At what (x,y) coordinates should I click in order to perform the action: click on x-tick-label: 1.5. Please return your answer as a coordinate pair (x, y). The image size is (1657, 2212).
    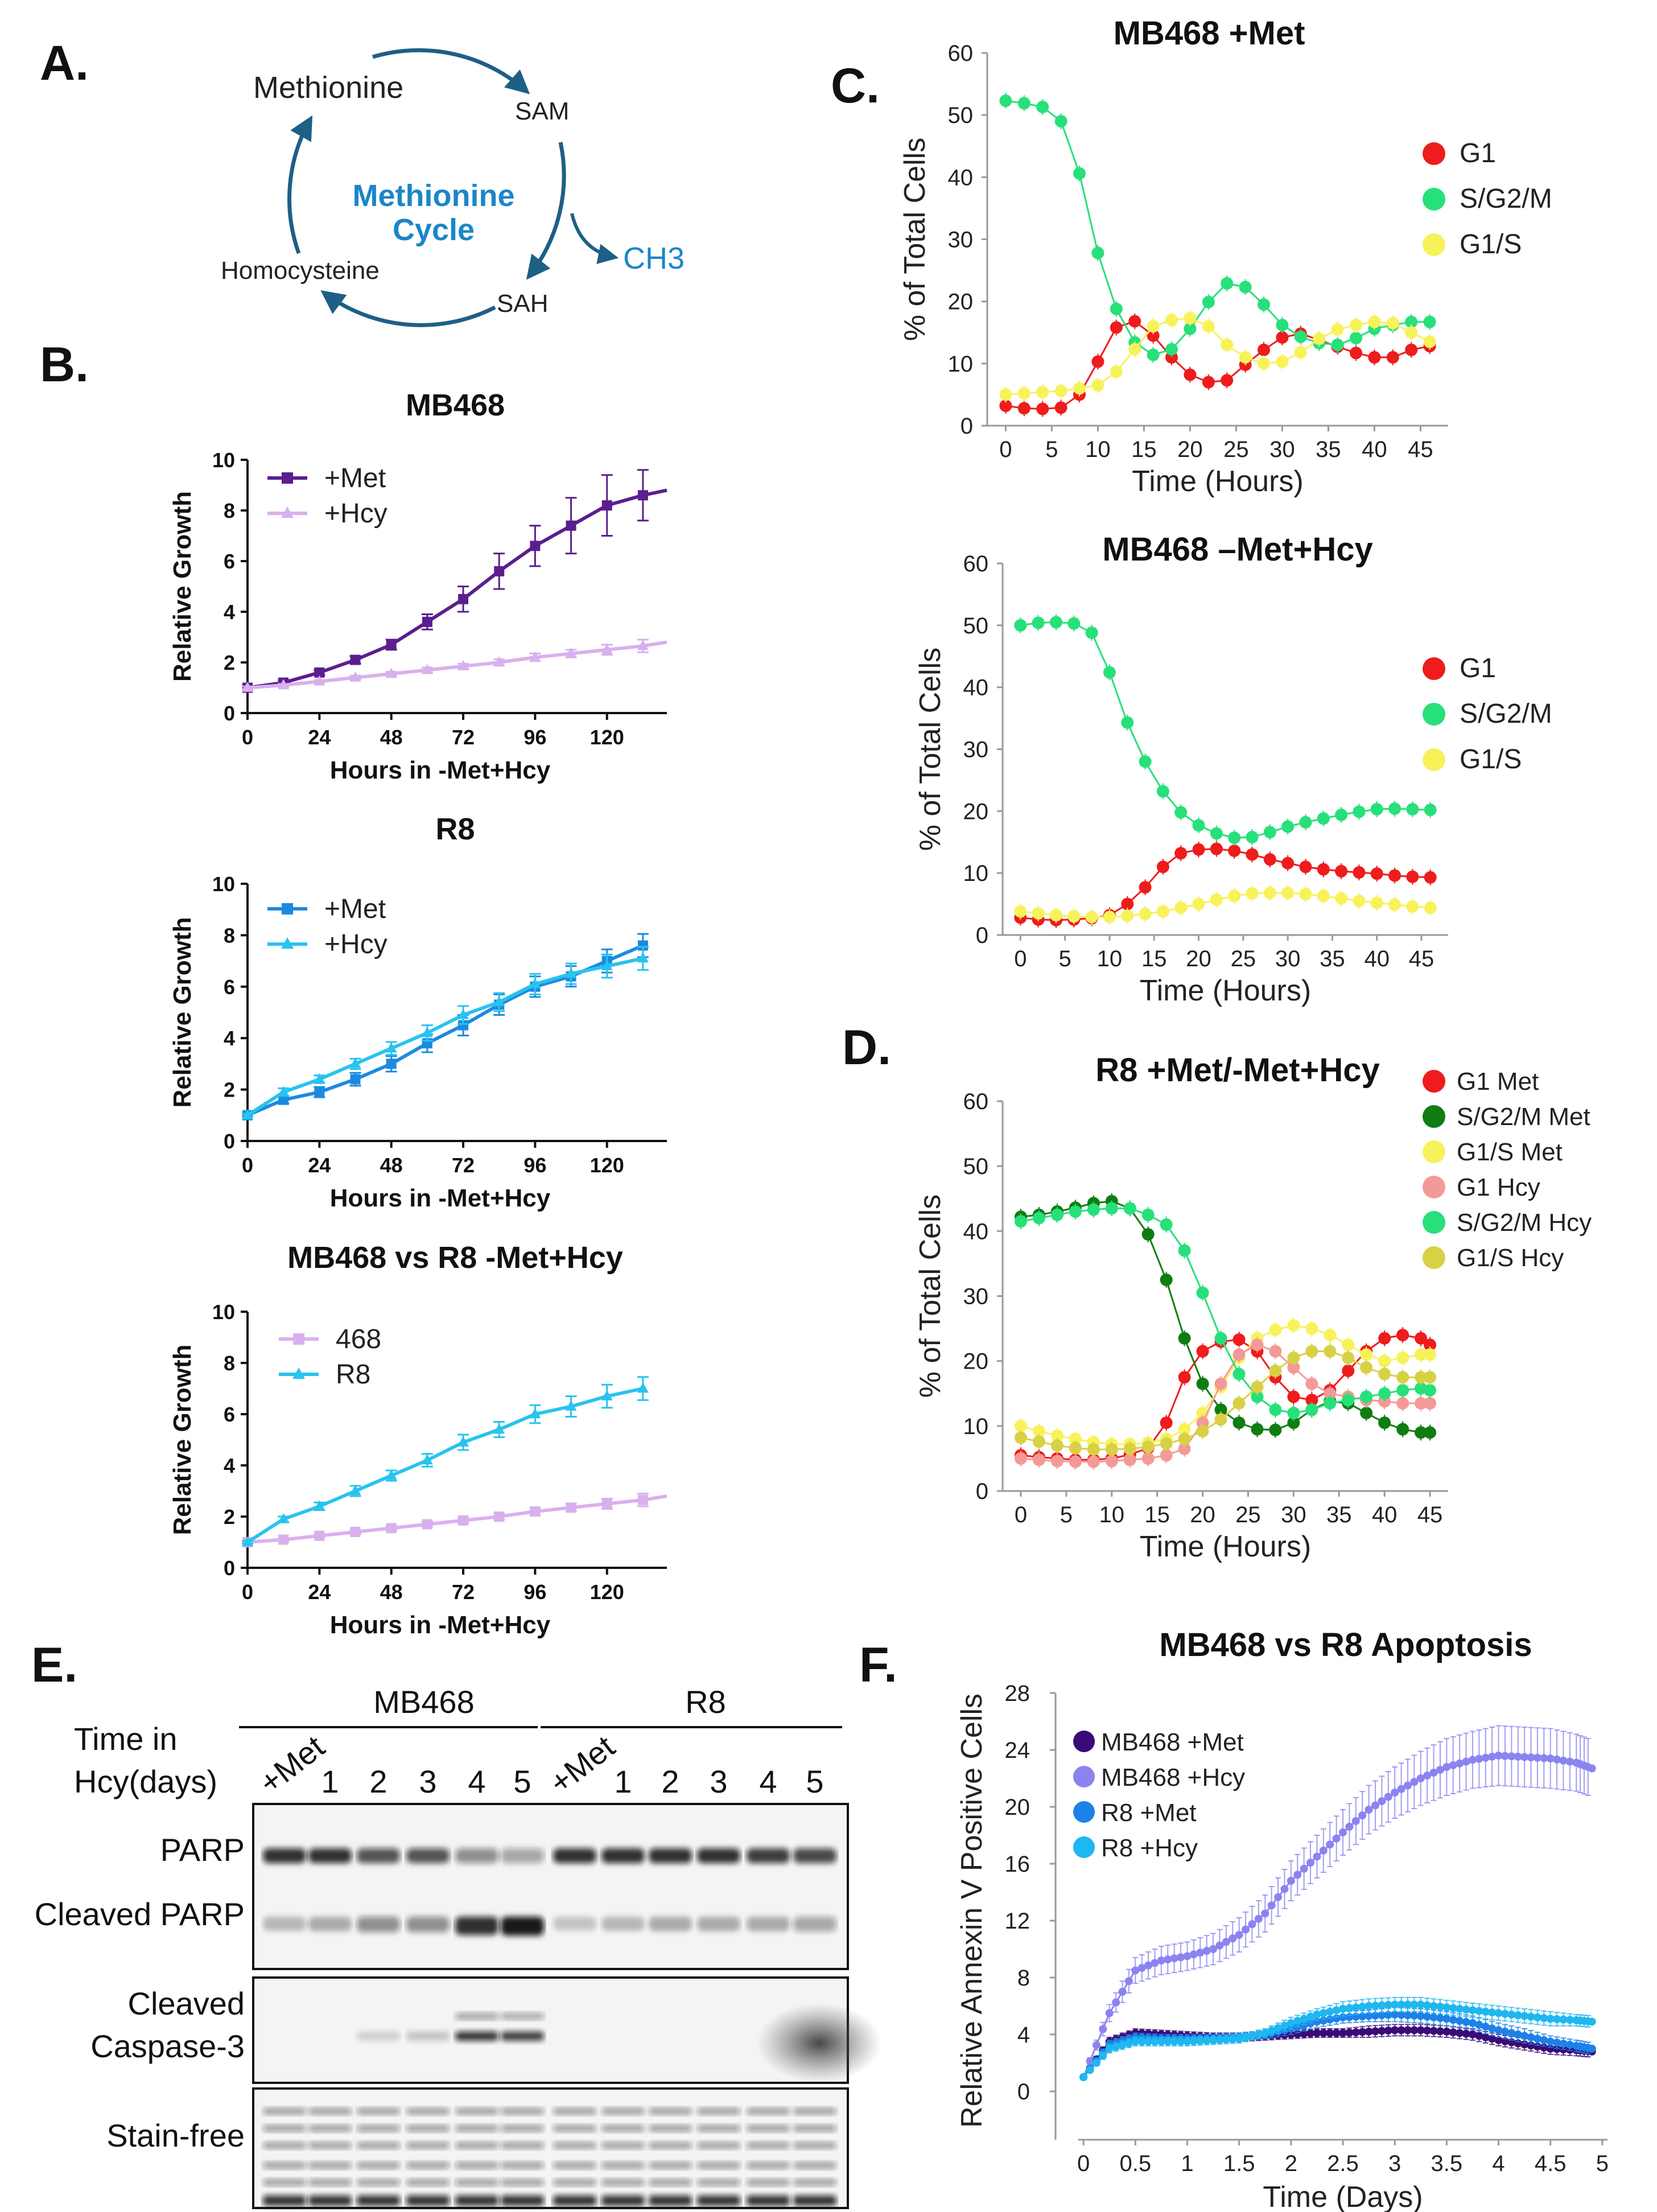
    Looking at the image, I should click on (1239, 2163).